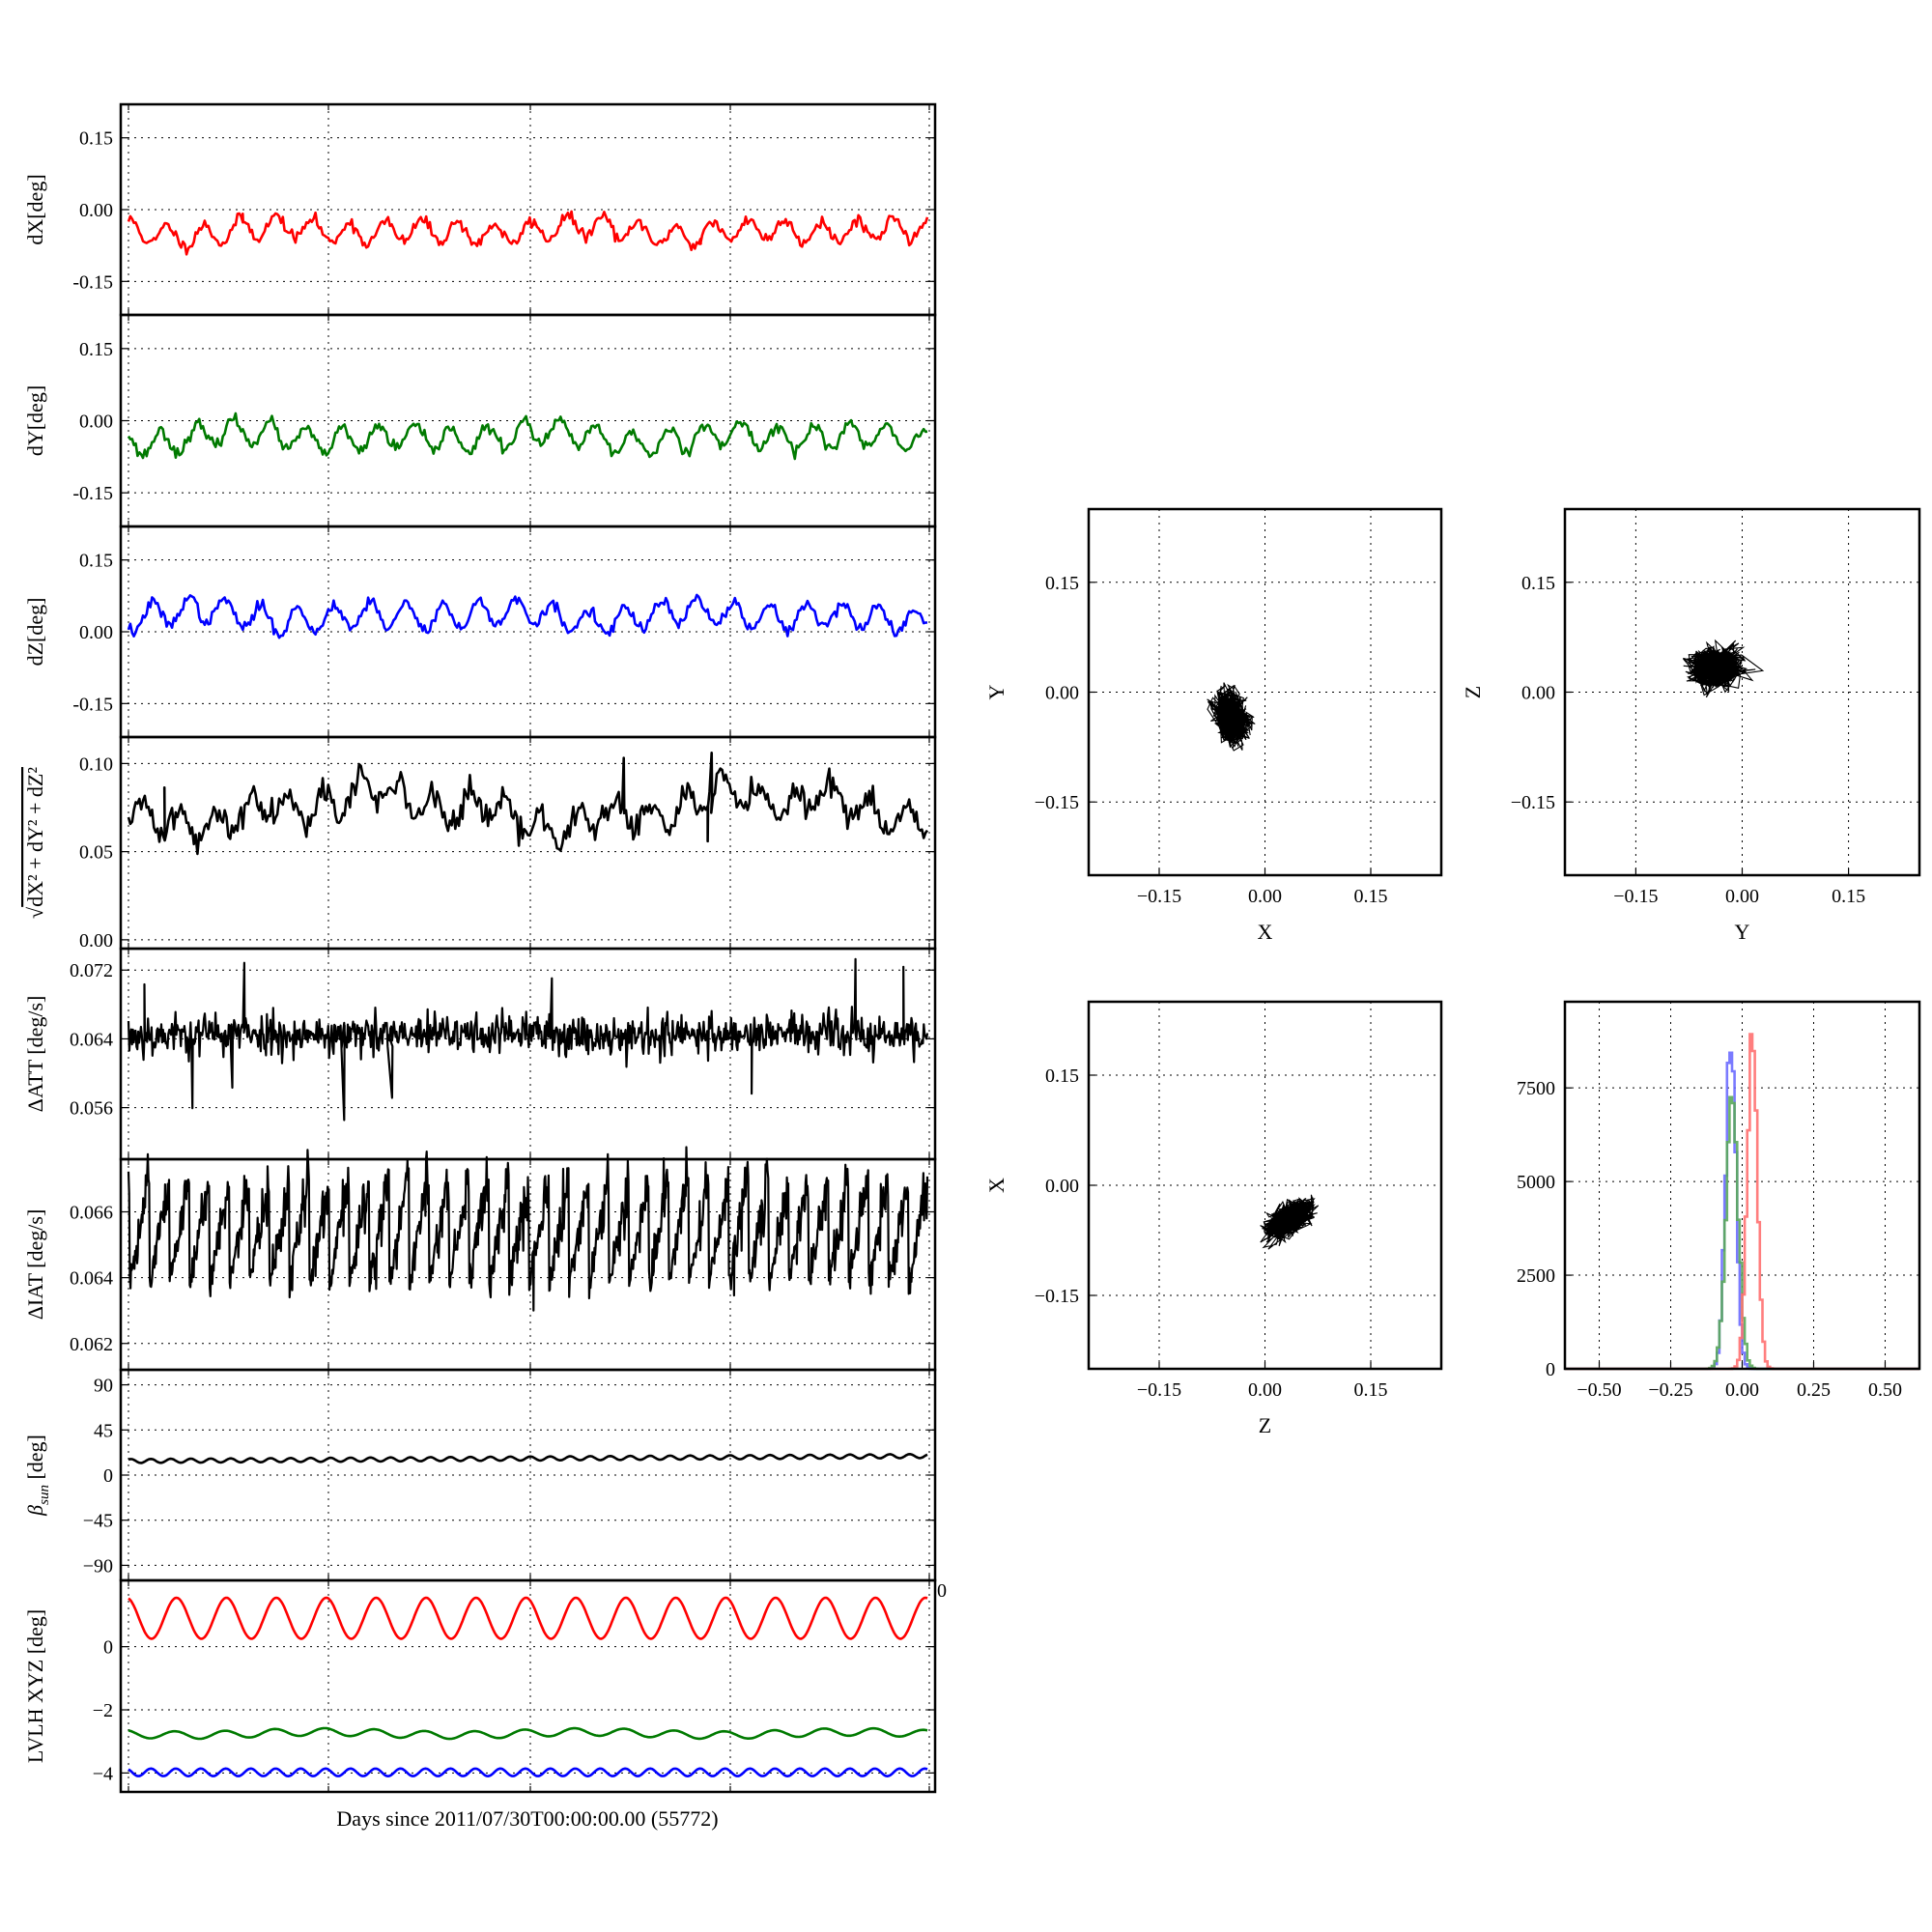  What do you see at coordinates (1599, 1390) in the screenshot?
I see `x-tick-label: −0.50` at bounding box center [1599, 1390].